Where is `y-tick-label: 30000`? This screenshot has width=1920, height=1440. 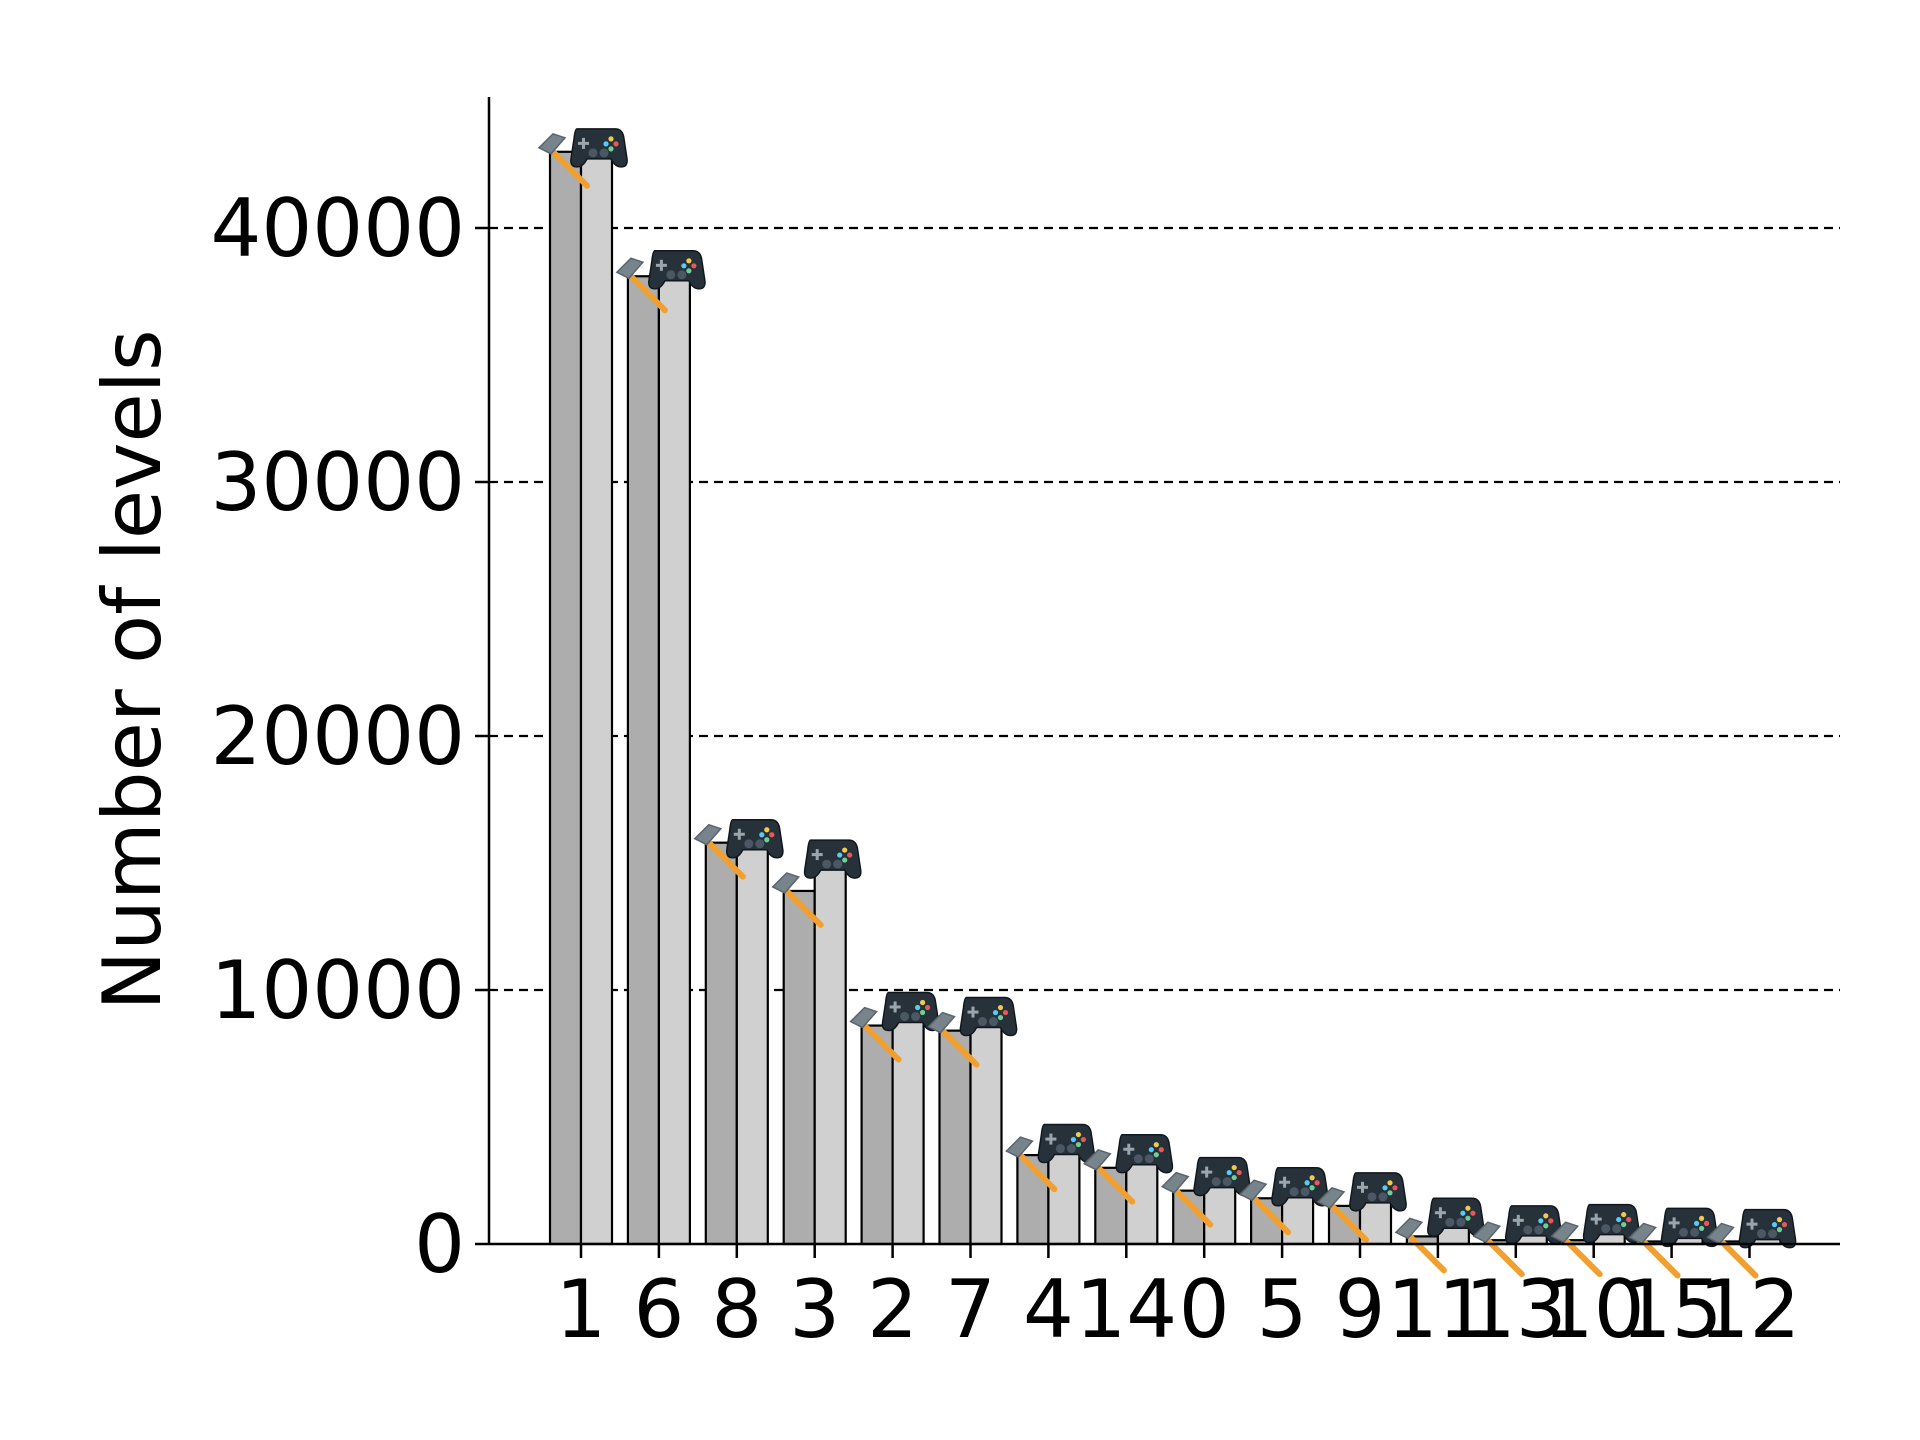 y-tick-label: 30000 is located at coordinates (338, 482).